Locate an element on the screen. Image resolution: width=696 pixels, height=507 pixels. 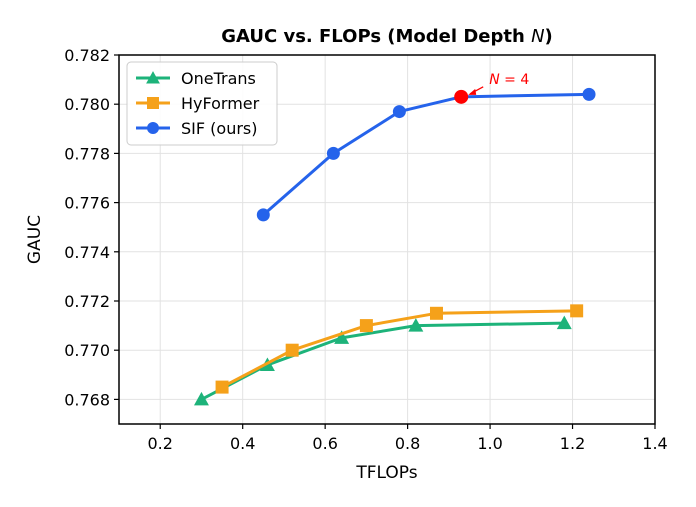
legend-label: HyFormer is located at coordinates (220, 103).